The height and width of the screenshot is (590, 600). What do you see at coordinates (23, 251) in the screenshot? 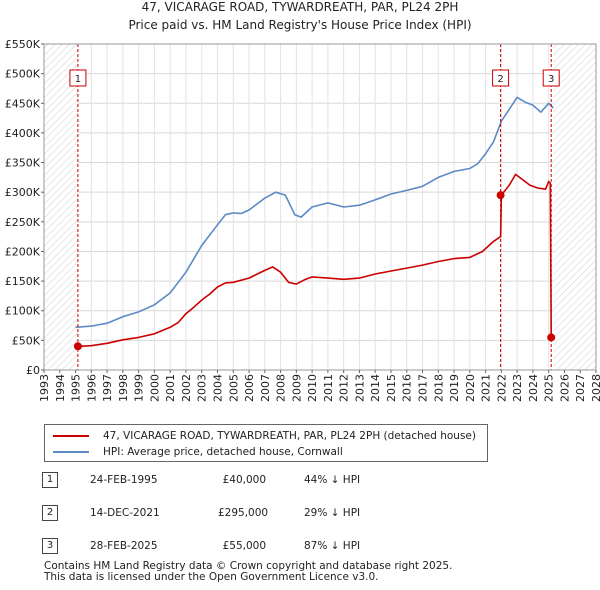
I see `y-tick-label: £200K` at bounding box center [23, 251].